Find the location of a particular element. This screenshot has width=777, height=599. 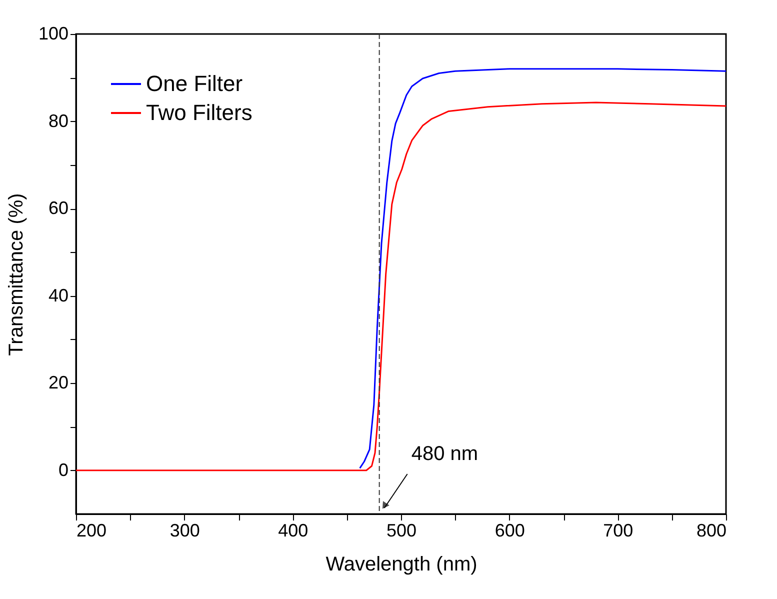

y-tick-label: 80 is located at coordinates (58, 120).